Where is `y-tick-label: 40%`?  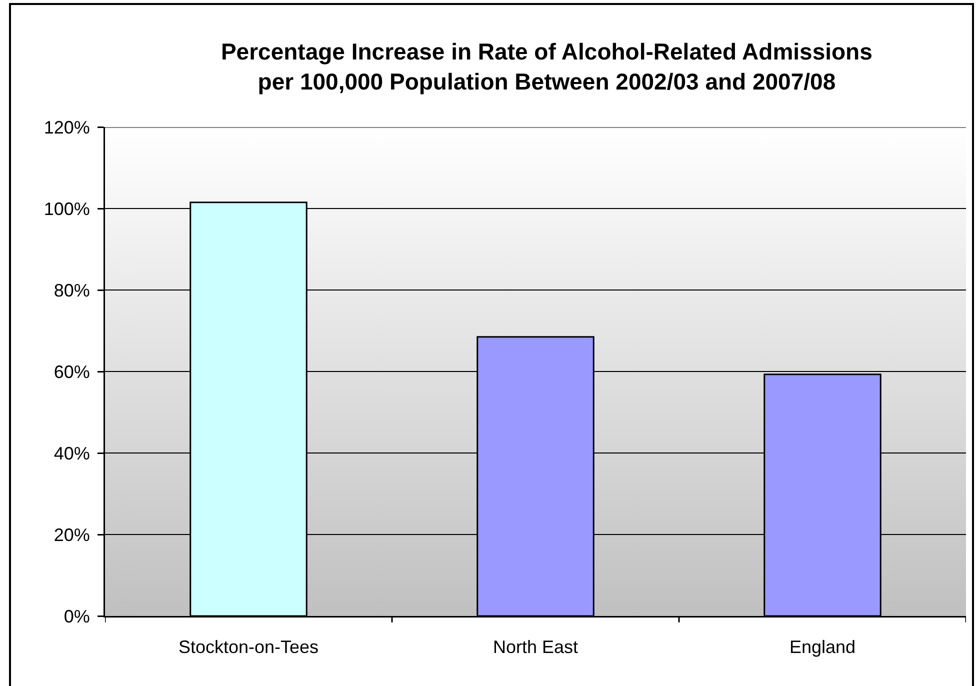
y-tick-label: 40% is located at coordinates (72, 453).